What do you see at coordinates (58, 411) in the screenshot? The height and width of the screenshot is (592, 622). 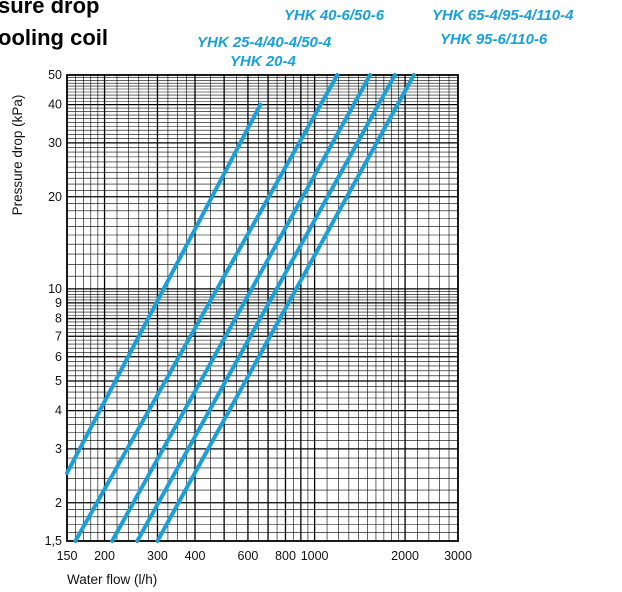 I see `y-tick-label: 4` at bounding box center [58, 411].